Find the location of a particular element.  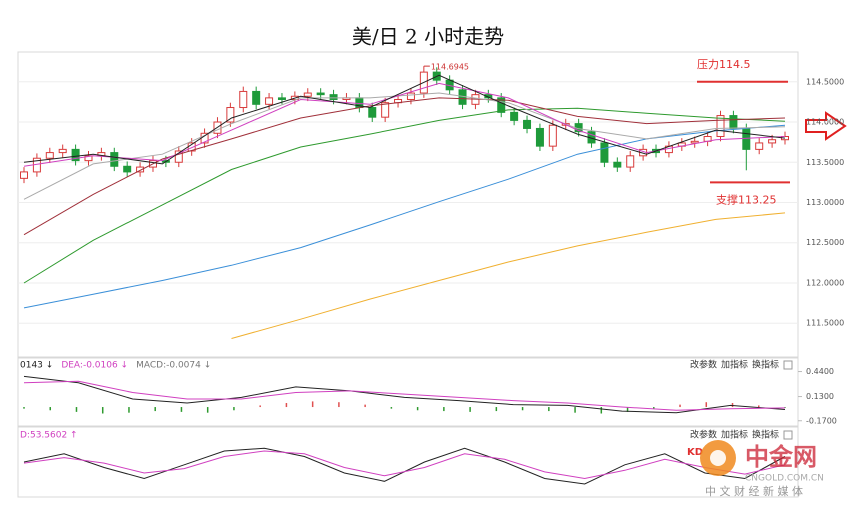

indicator-legend: DEA:-0.0106 ↓ is located at coordinates (94, 366).